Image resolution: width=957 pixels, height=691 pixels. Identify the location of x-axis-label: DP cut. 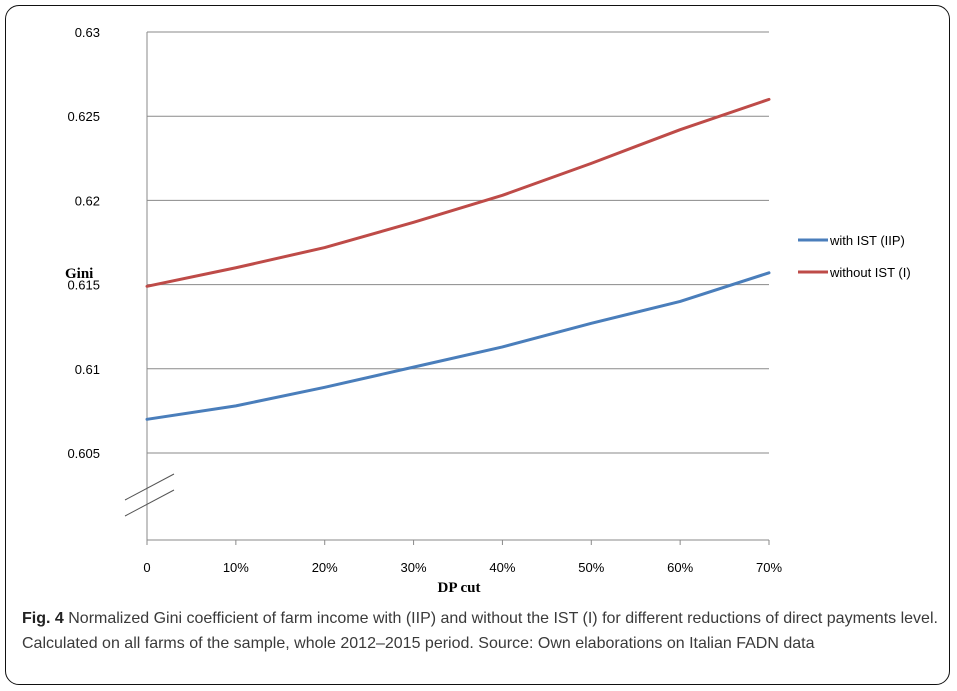
(459, 588).